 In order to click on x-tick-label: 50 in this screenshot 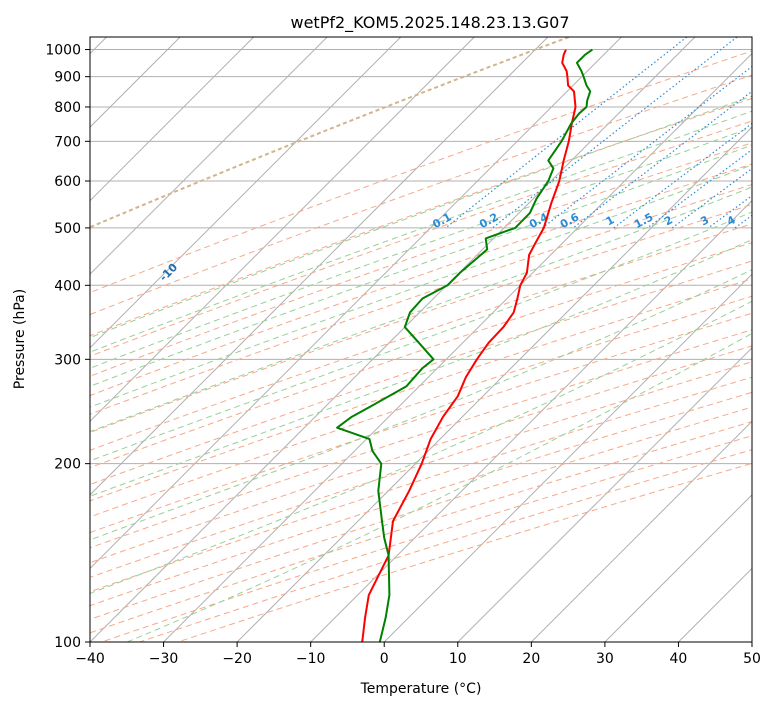, I will do `click(752, 659)`.